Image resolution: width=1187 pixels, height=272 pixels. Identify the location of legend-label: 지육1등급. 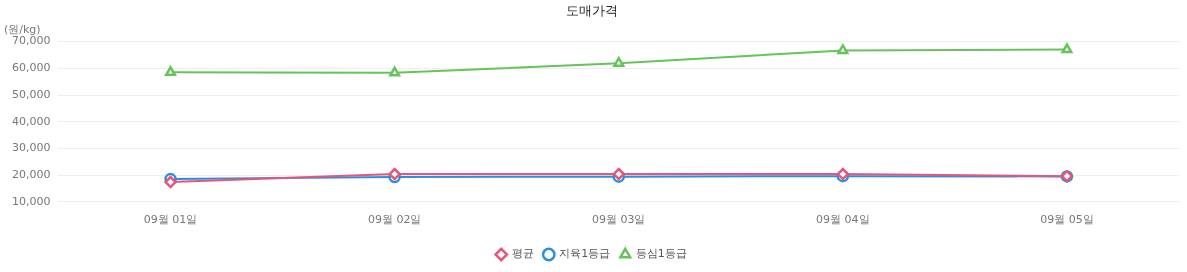
(585, 254).